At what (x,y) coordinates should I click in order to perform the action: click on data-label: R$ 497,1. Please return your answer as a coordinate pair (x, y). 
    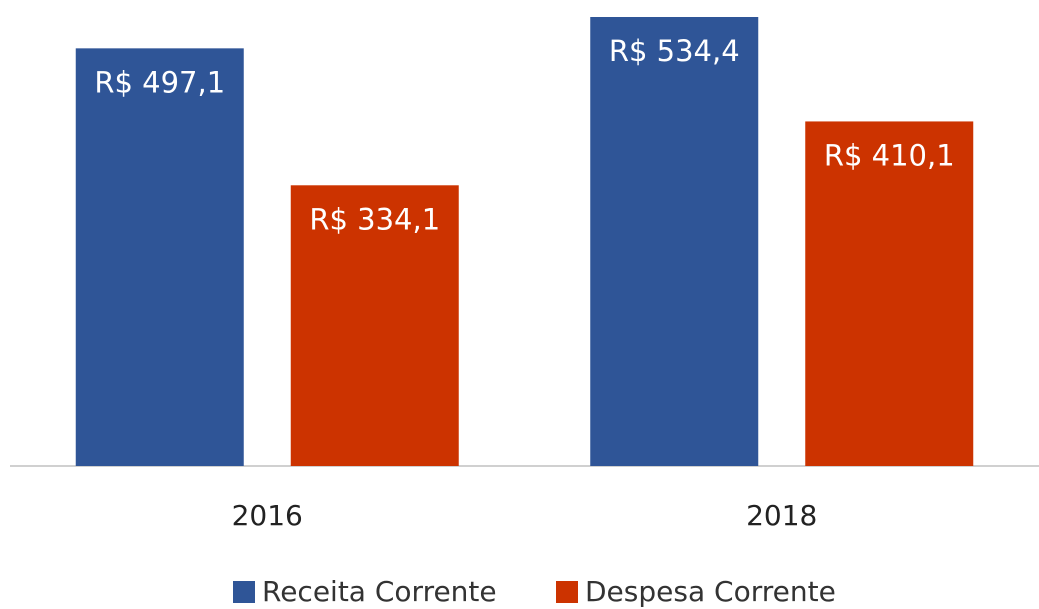
    Looking at the image, I should click on (159, 82).